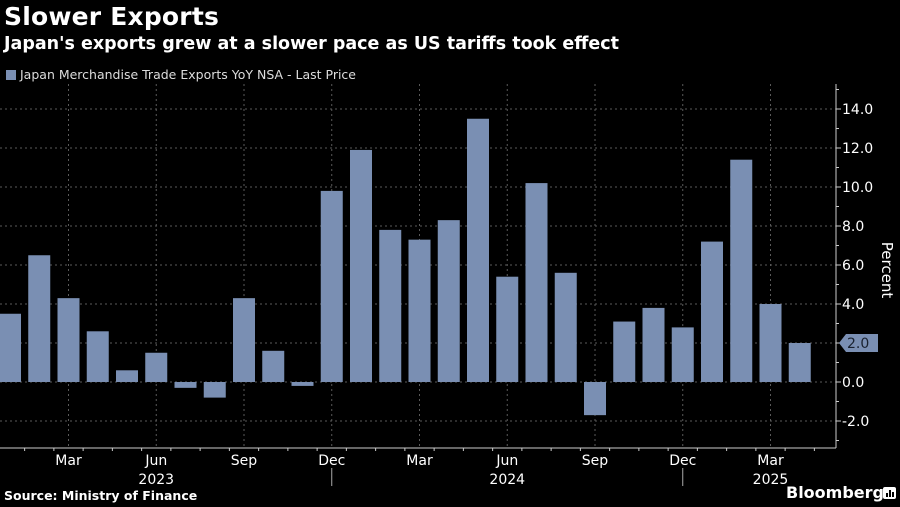 The height and width of the screenshot is (507, 900). I want to click on y-tick-label: -2.0, so click(855, 422).